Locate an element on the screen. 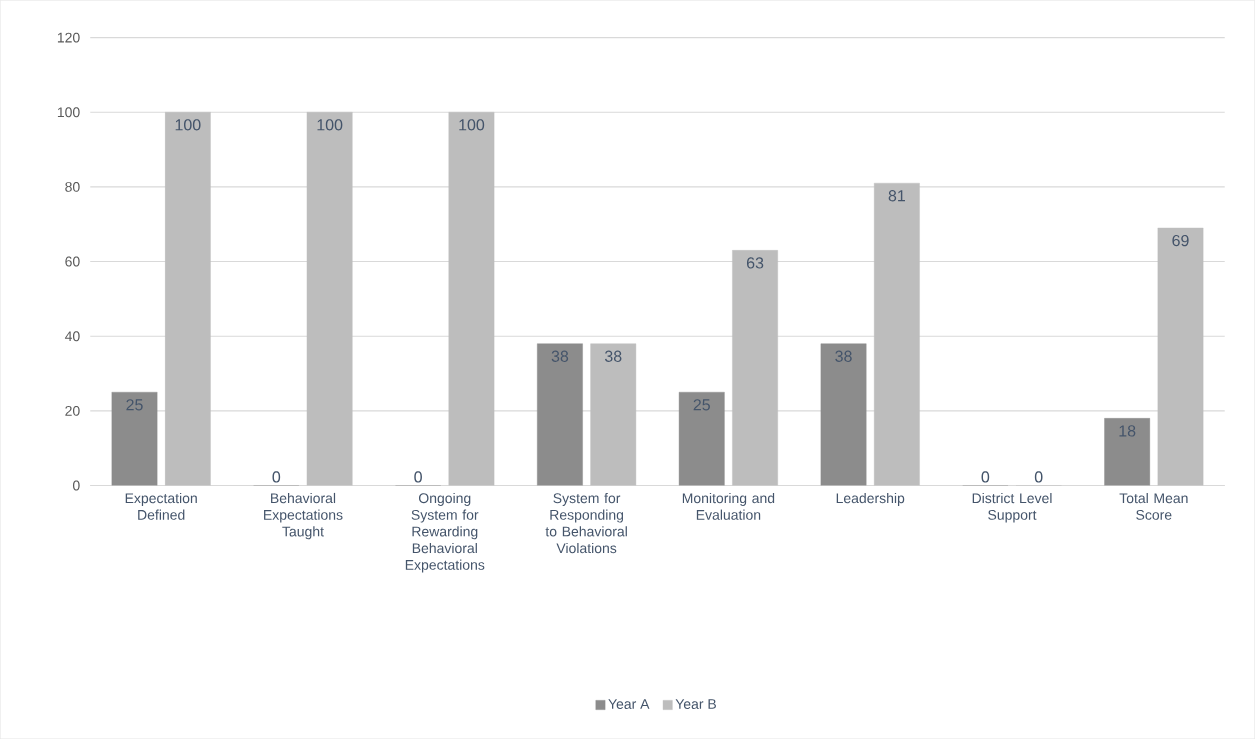 The width and height of the screenshot is (1255, 739). data-label: 18 is located at coordinates (1127, 431).